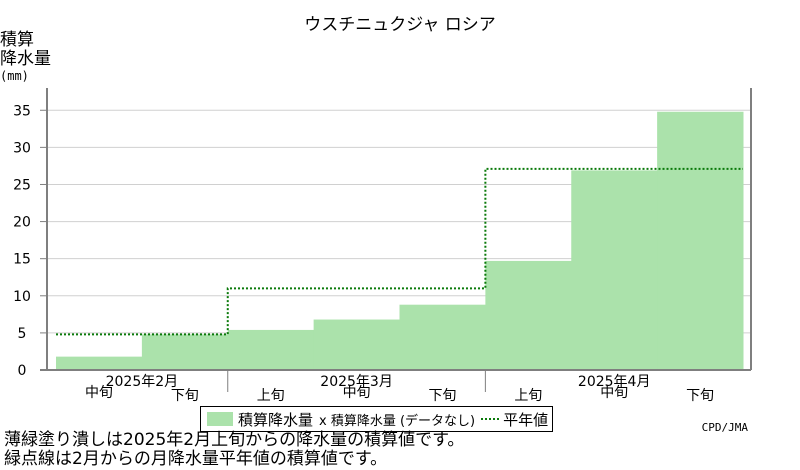 The width and height of the screenshot is (800, 470). What do you see at coordinates (22, 111) in the screenshot?
I see `y-tick-label: 35` at bounding box center [22, 111].